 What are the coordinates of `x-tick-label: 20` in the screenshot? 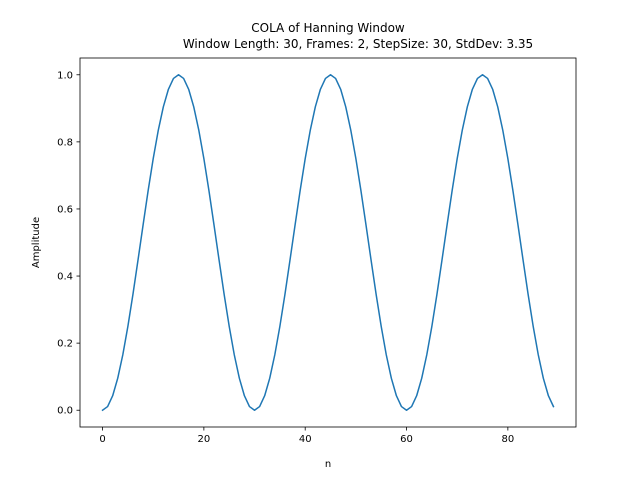 It's located at (204, 439).